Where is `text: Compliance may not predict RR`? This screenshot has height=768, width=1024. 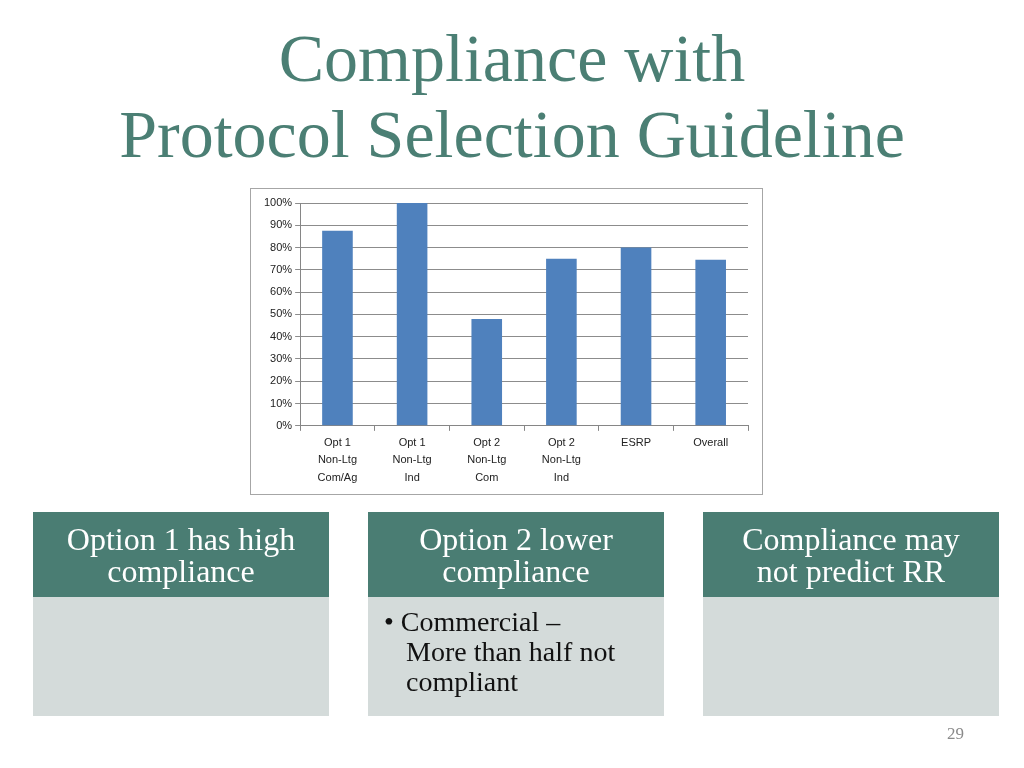 text: Compliance may not predict RR is located at coordinates (851, 554).